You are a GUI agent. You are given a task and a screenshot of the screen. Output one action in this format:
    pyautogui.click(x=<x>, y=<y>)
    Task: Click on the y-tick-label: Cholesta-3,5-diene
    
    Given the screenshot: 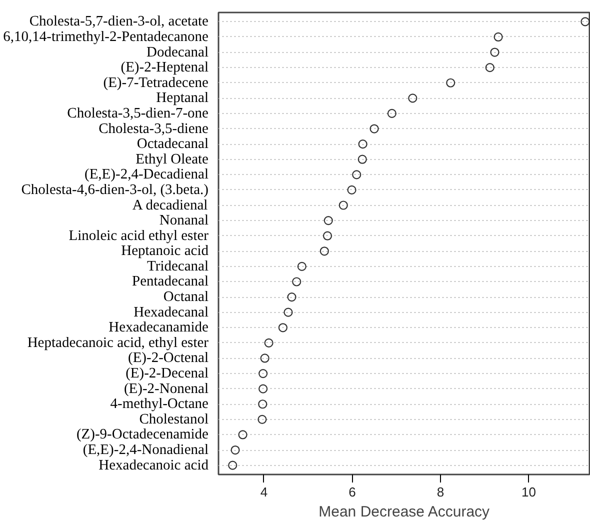 What is the action you would take?
    pyautogui.click(x=153, y=128)
    